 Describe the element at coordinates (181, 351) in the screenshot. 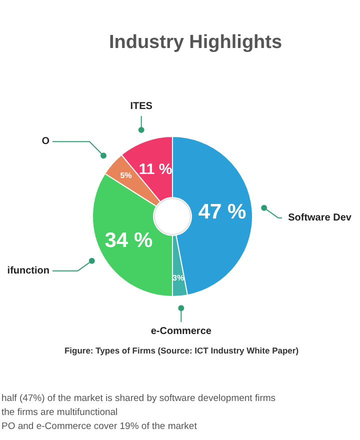

I see `text: Figure: Types of Firms (Source: ICT Industry White Paper)` at that location.